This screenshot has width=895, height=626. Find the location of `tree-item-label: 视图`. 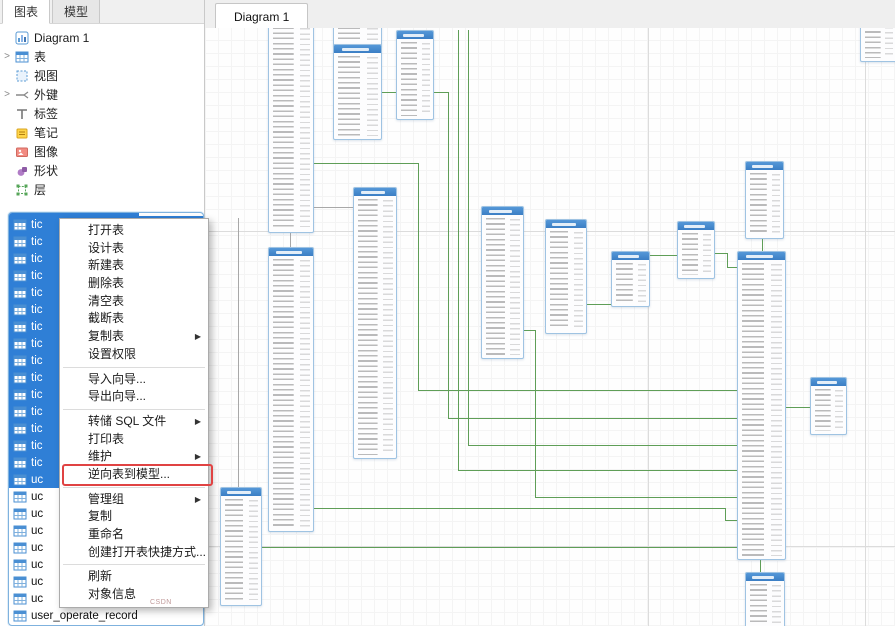

tree-item-label: 视图 is located at coordinates (46, 76).